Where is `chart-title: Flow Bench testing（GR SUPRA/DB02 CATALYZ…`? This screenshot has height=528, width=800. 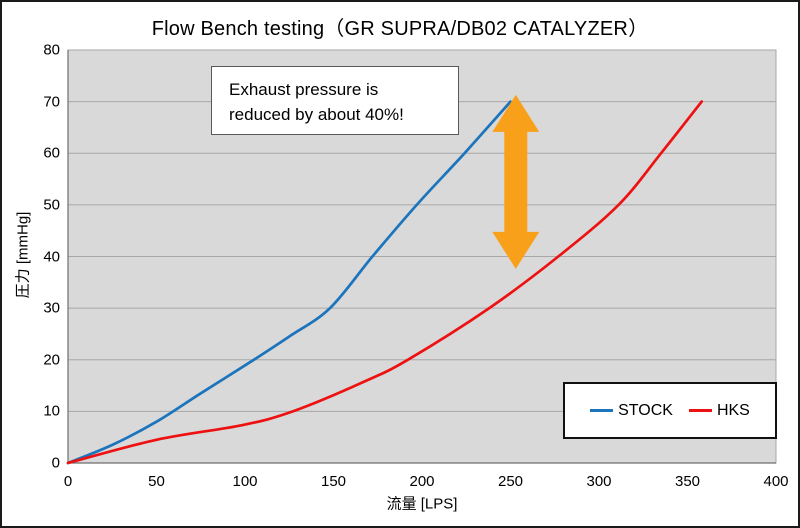 chart-title: Flow Bench testing（GR SUPRA/DB02 CATALYZ… is located at coordinates (400, 29).